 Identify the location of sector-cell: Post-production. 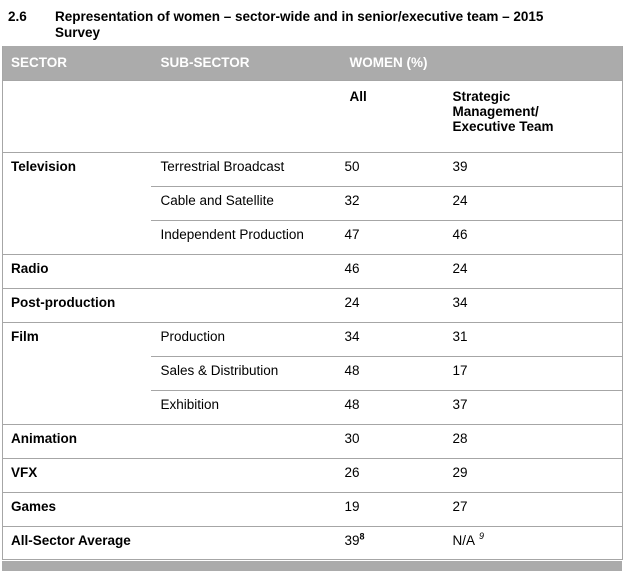
(76, 304).